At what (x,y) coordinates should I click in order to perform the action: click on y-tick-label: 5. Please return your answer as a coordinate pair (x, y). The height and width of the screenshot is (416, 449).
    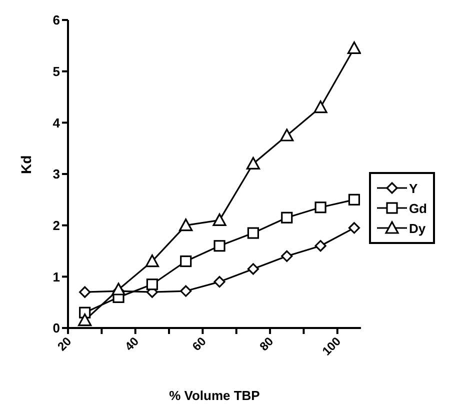
    Looking at the image, I should click on (56, 71).